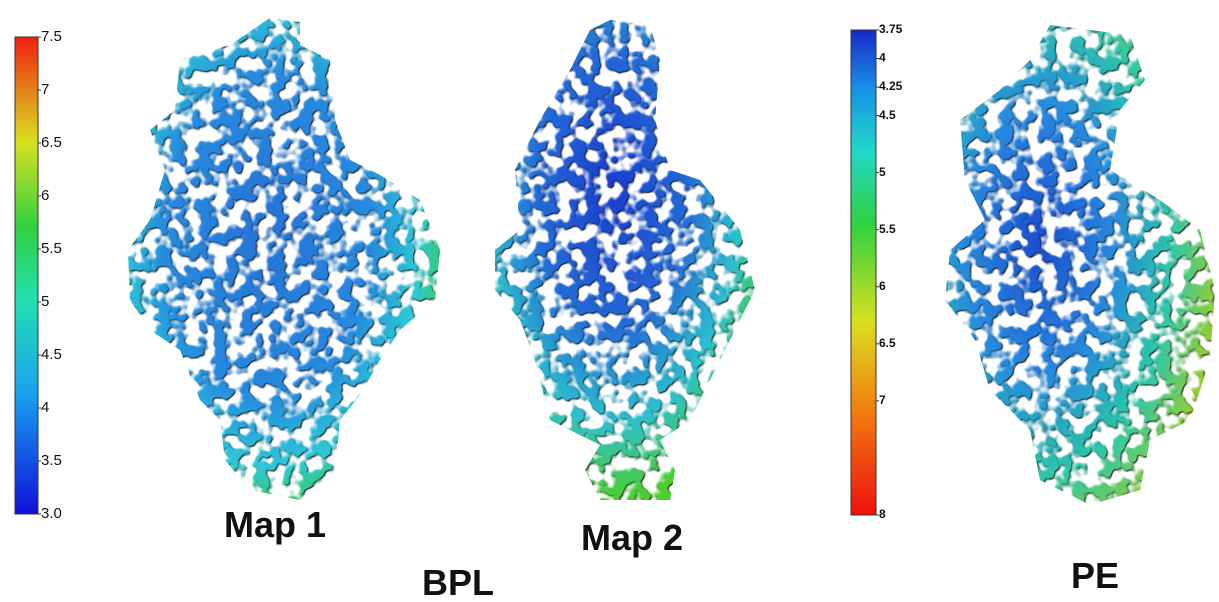 The width and height of the screenshot is (1219, 602). I want to click on tick-label: 3.75, so click(891, 29).